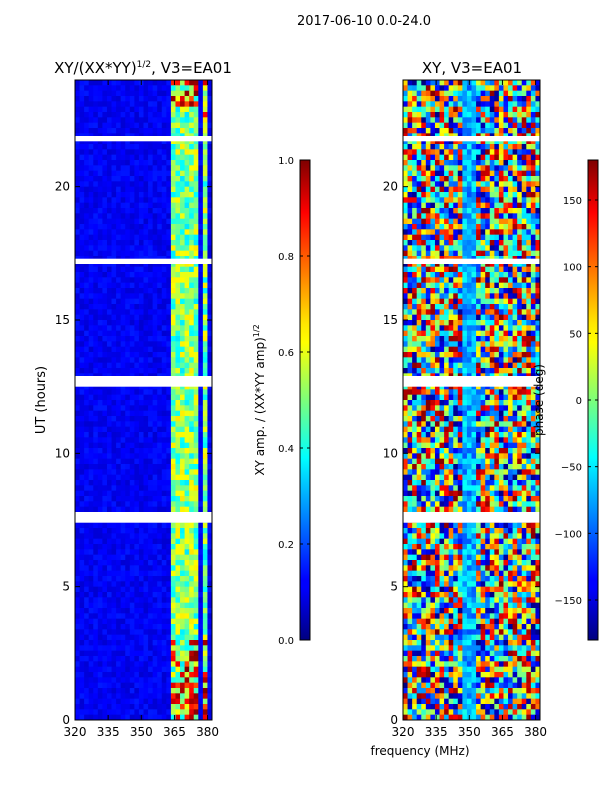 This screenshot has width=600, height=800. Describe the element at coordinates (66, 720) in the screenshot. I see `y-tick-label: 0` at that location.